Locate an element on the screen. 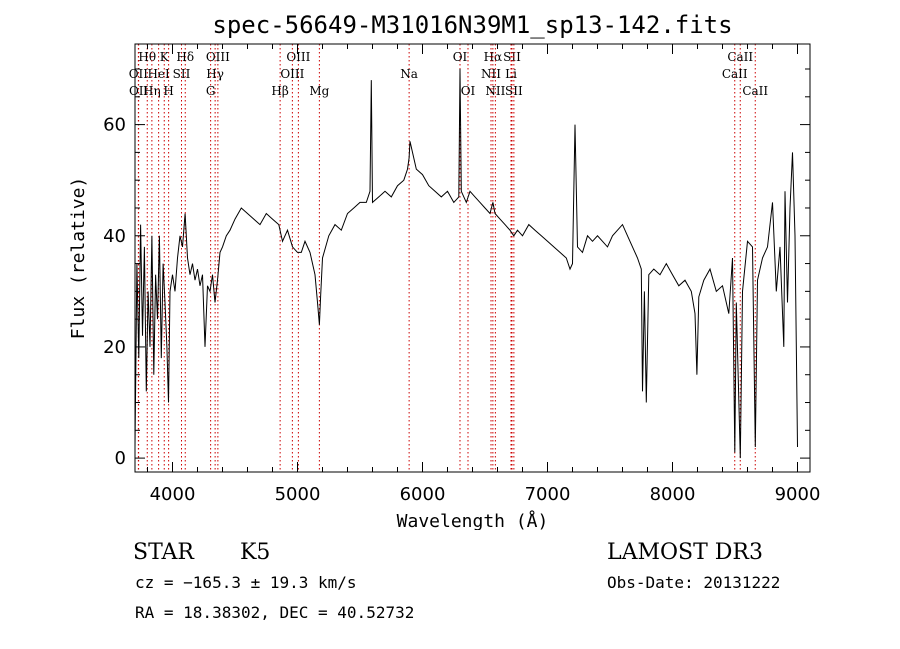 The image size is (900, 649). x-axis-label: Wavelength (Å) is located at coordinates (473, 520).